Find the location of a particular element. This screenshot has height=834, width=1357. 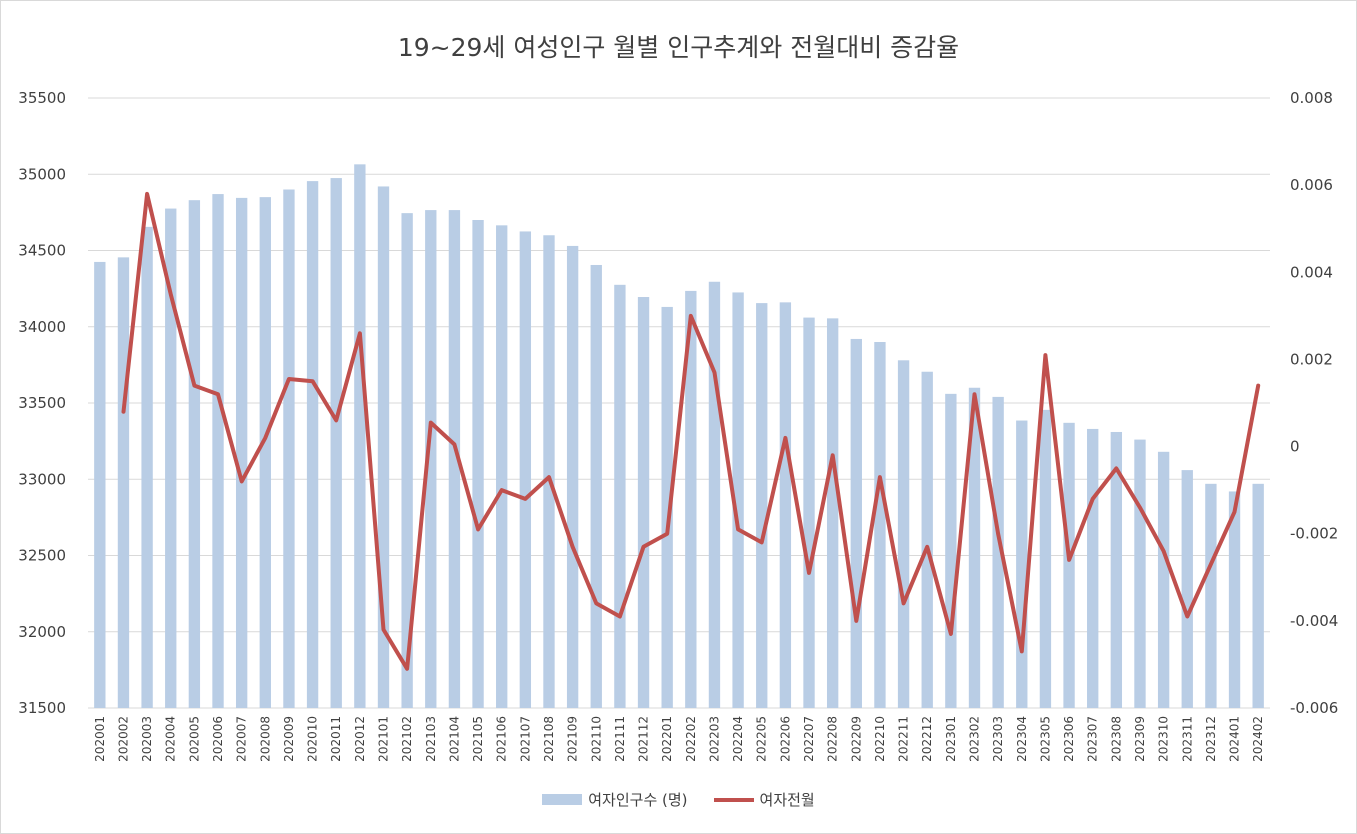

x-tick-label: 202312 is located at coordinates (1211, 739).